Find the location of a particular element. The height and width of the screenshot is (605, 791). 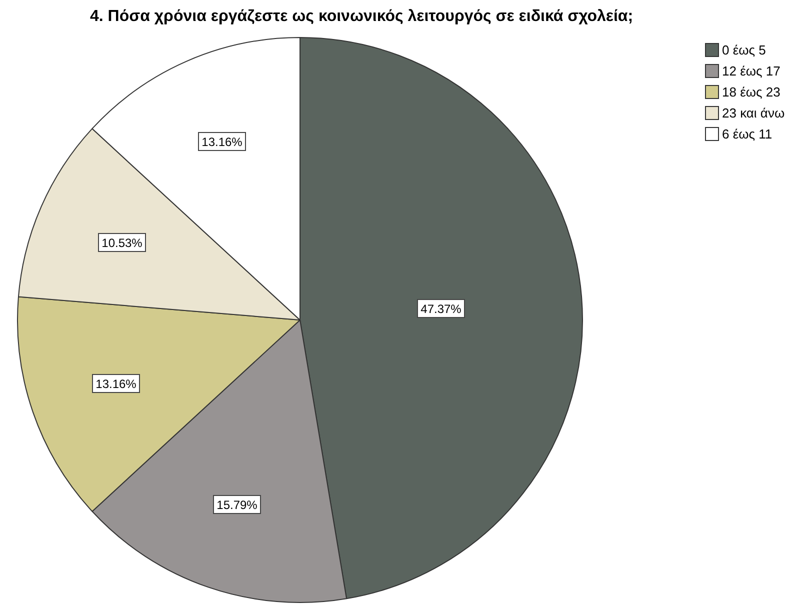

data-label: 10.53% is located at coordinates (122, 243).